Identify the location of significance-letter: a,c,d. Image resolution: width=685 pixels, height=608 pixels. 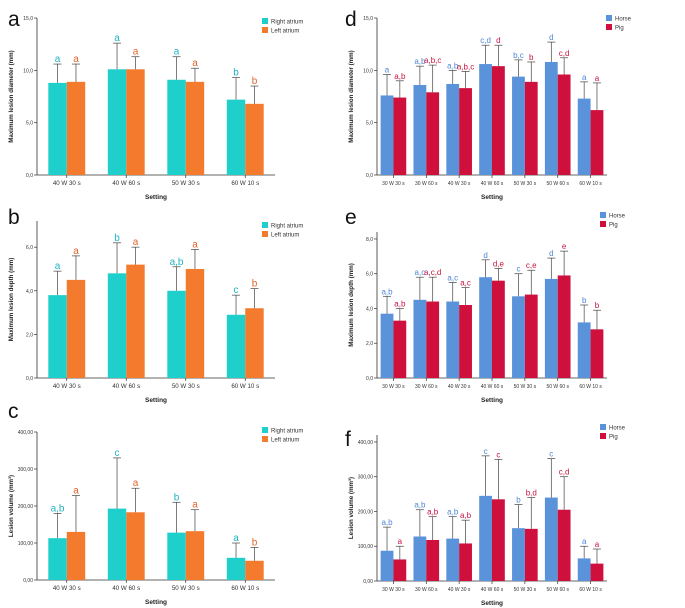
(432, 272).